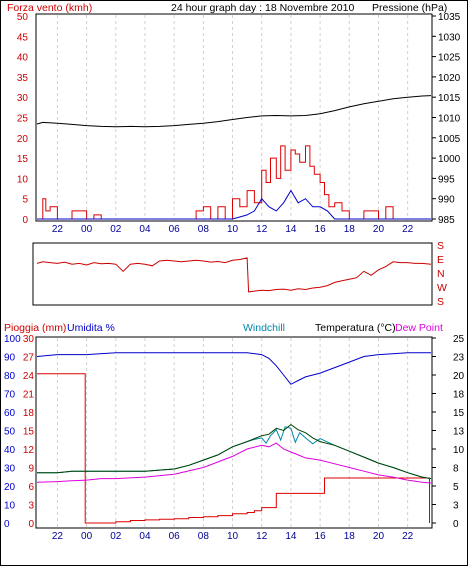 The height and width of the screenshot is (567, 468). What do you see at coordinates (10, 358) in the screenshot?
I see `humidity-tick-label: 90` at bounding box center [10, 358].